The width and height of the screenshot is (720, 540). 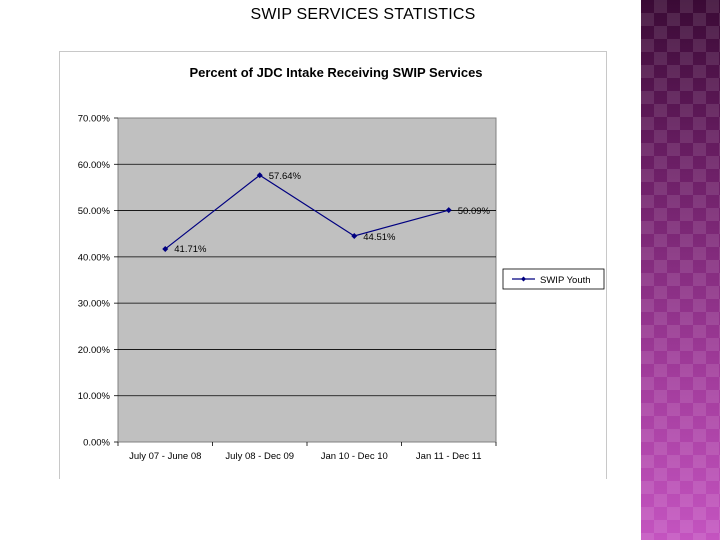 I want to click on legend-box, so click(x=553, y=279).